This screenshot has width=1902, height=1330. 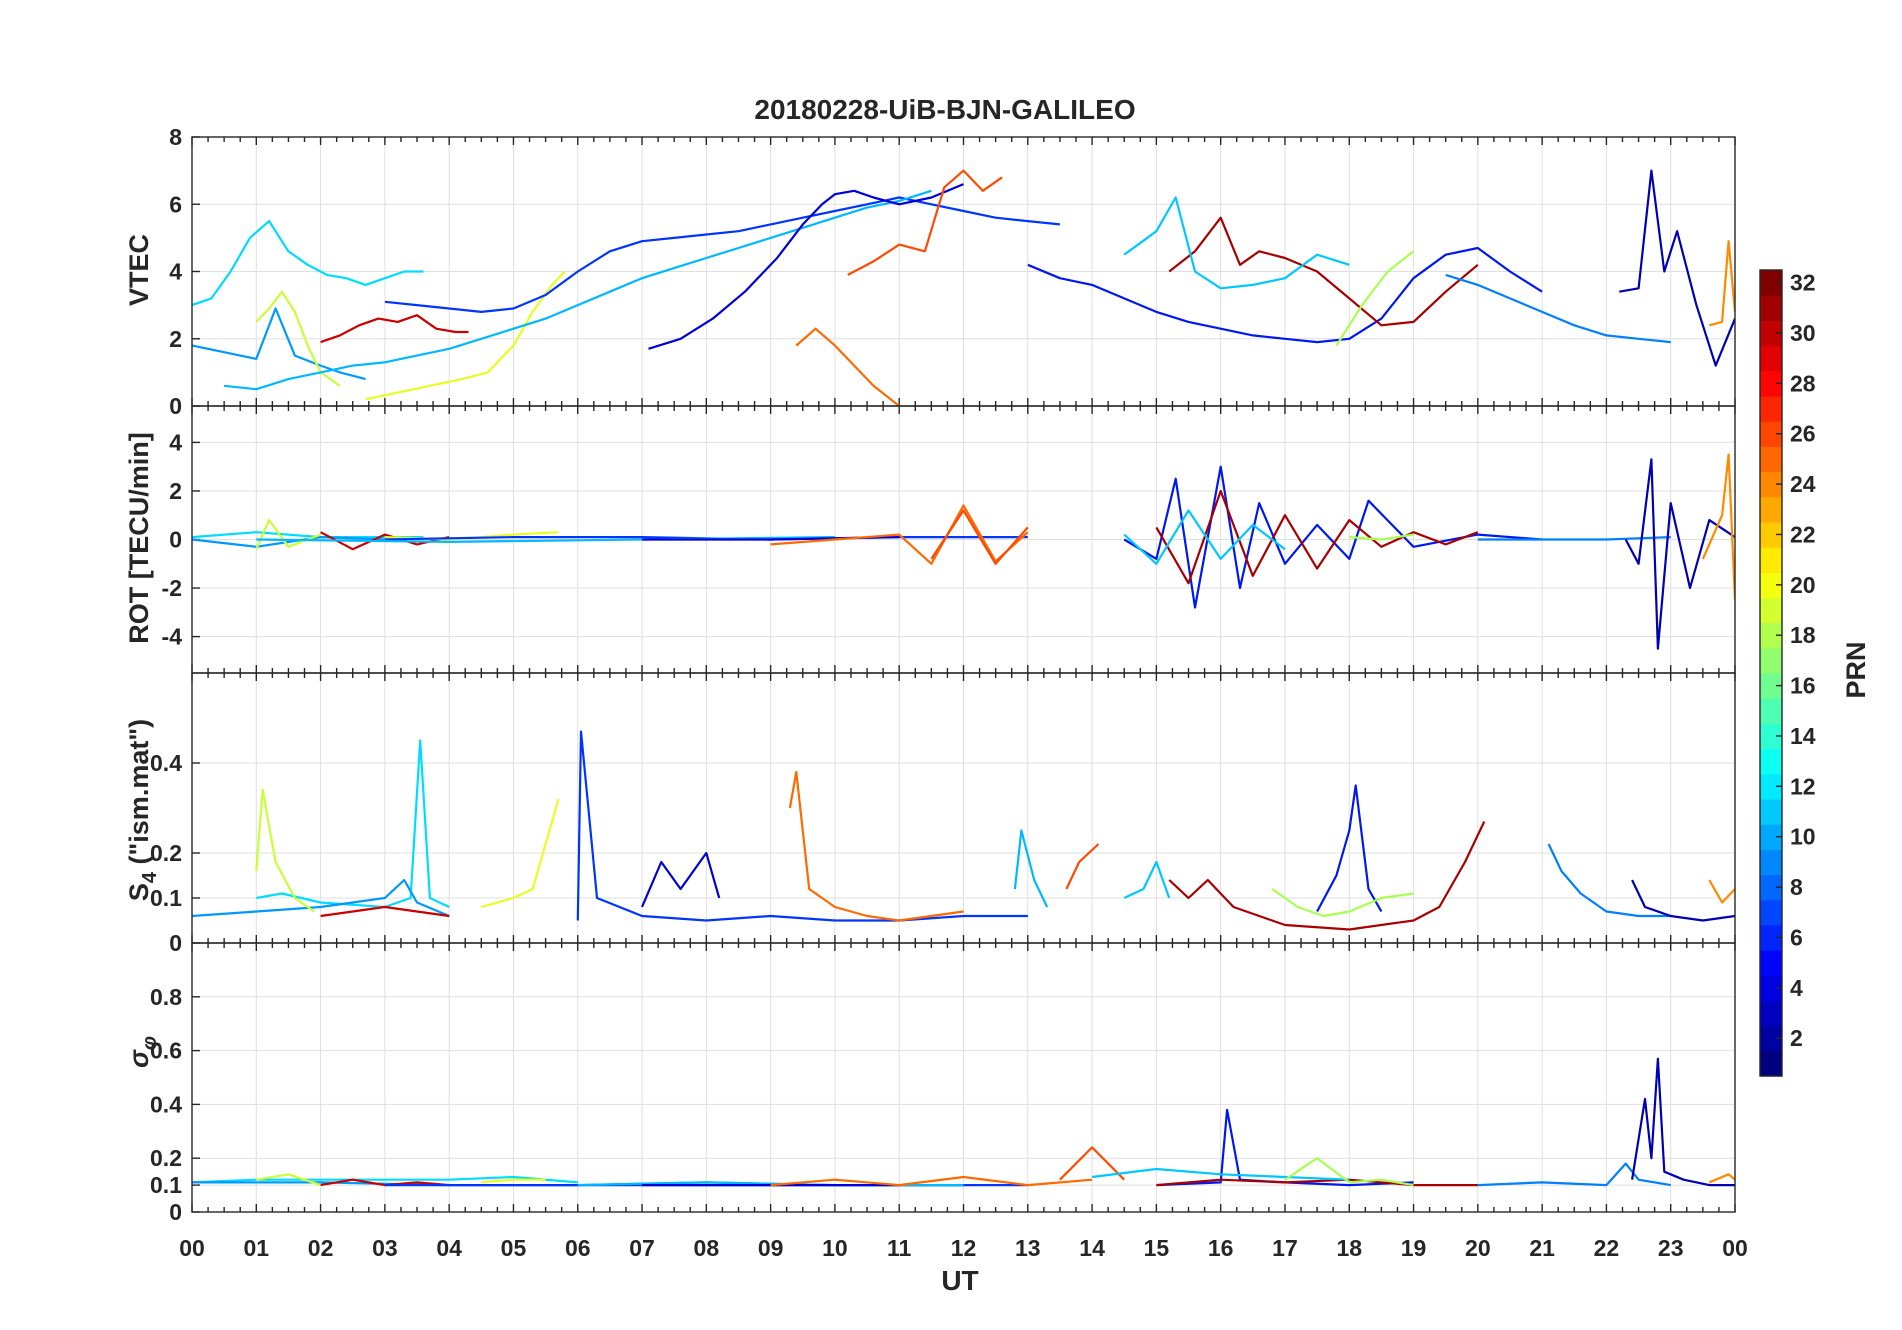 I want to click on y-tick-label: 0, so click(x=175, y=540).